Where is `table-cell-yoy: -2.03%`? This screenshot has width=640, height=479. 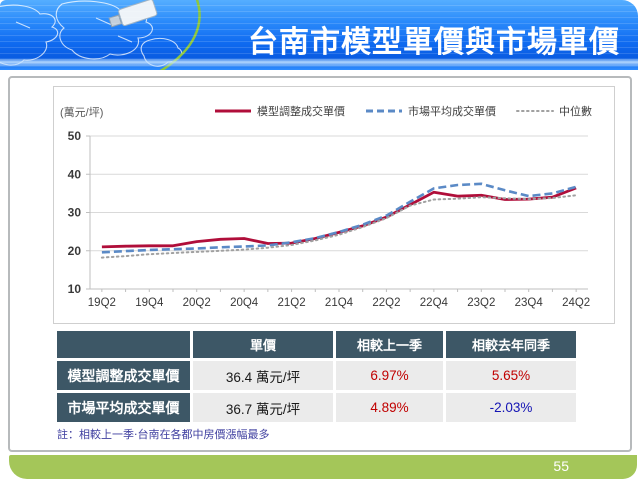
table-cell-yoy: -2.03% is located at coordinates (511, 407).